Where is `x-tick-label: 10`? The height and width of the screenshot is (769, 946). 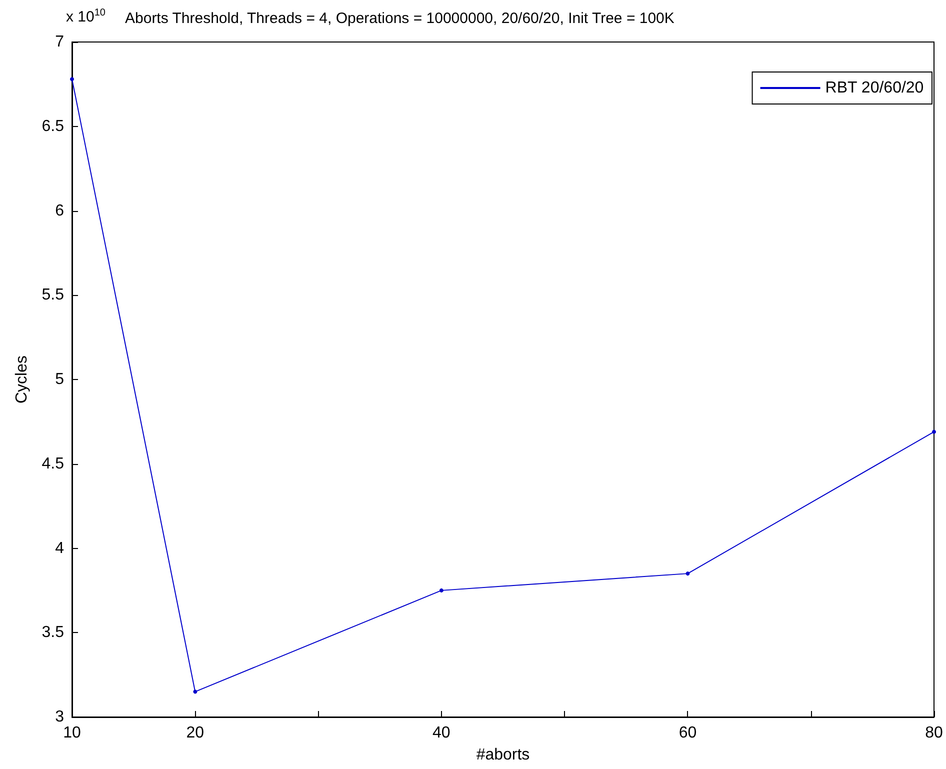 x-tick-label: 10 is located at coordinates (72, 733).